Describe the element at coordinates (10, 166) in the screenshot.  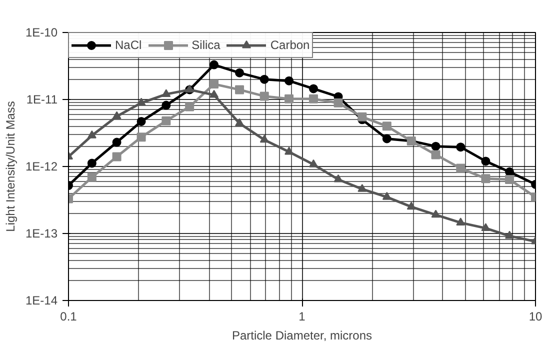
I see `y-axis-title: Light Intensity/Unit Mass` at that location.